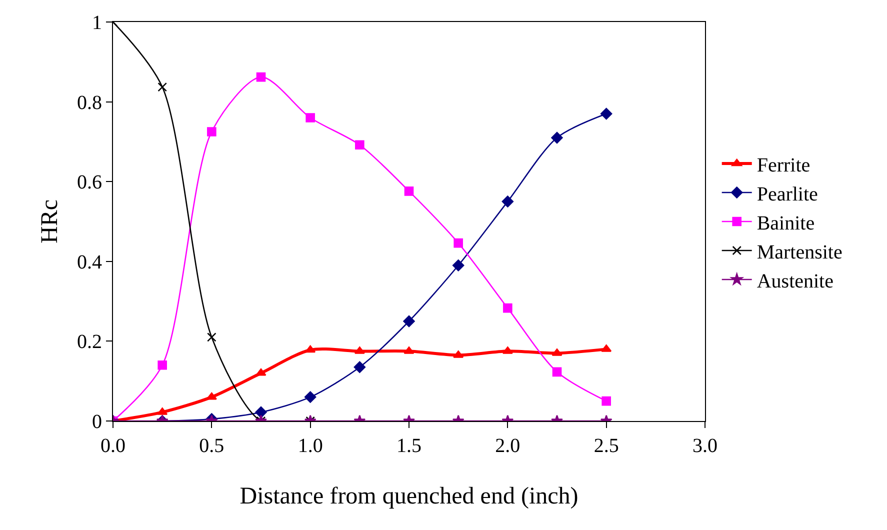 The height and width of the screenshot is (530, 887). I want to click on y-tick-label: 0.8, so click(89, 103).